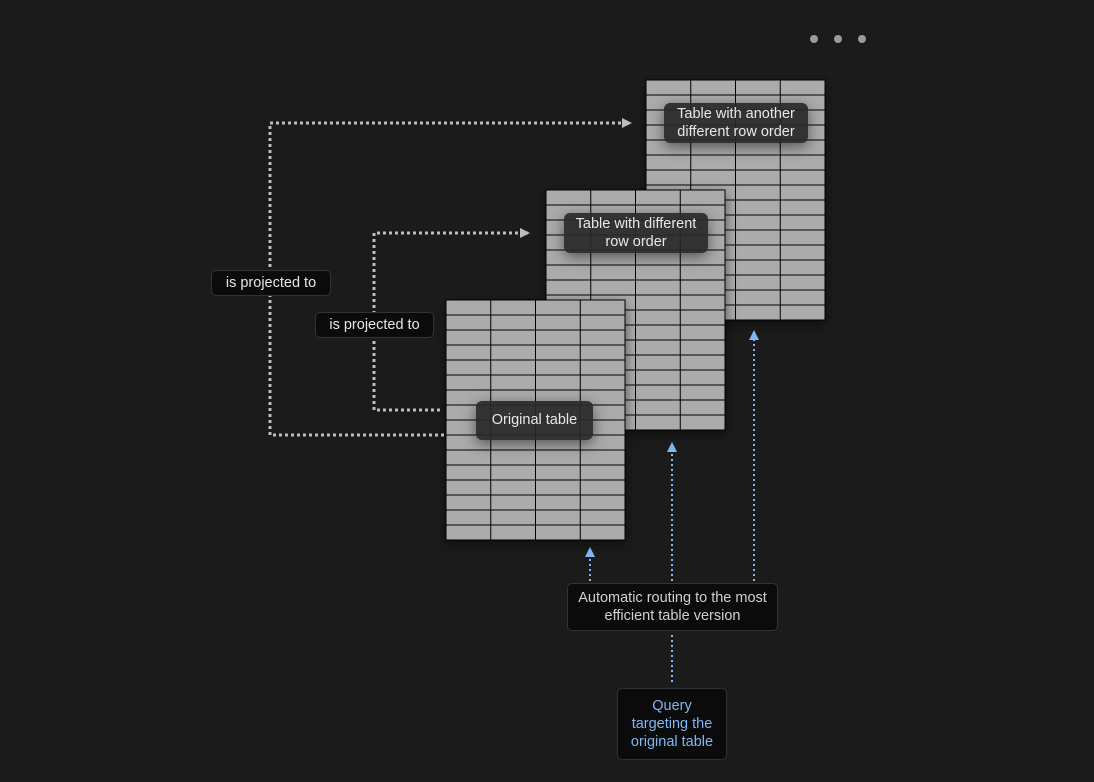 This screenshot has height=782, width=1094. Describe the element at coordinates (736, 123) in the screenshot. I see `table-label-third: Table with another different row order` at that location.